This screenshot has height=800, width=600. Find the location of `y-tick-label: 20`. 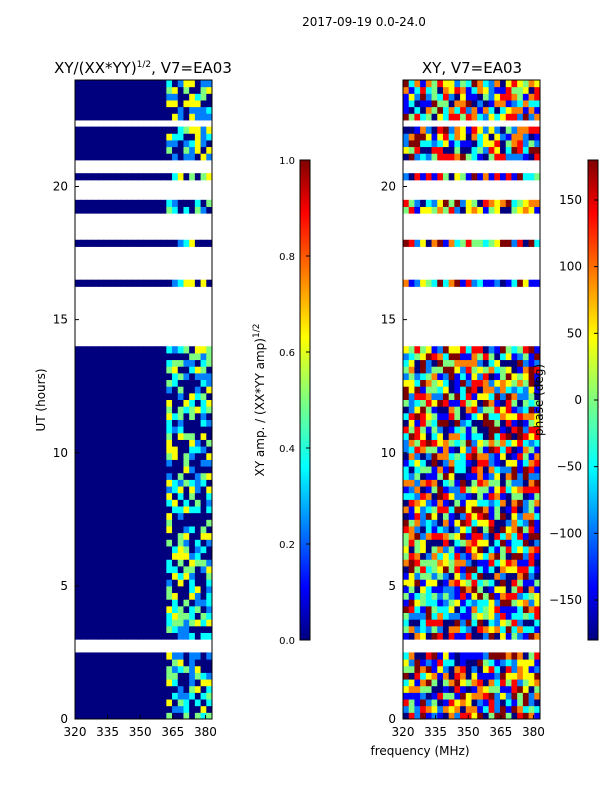

y-tick-label: 20 is located at coordinates (60, 187).